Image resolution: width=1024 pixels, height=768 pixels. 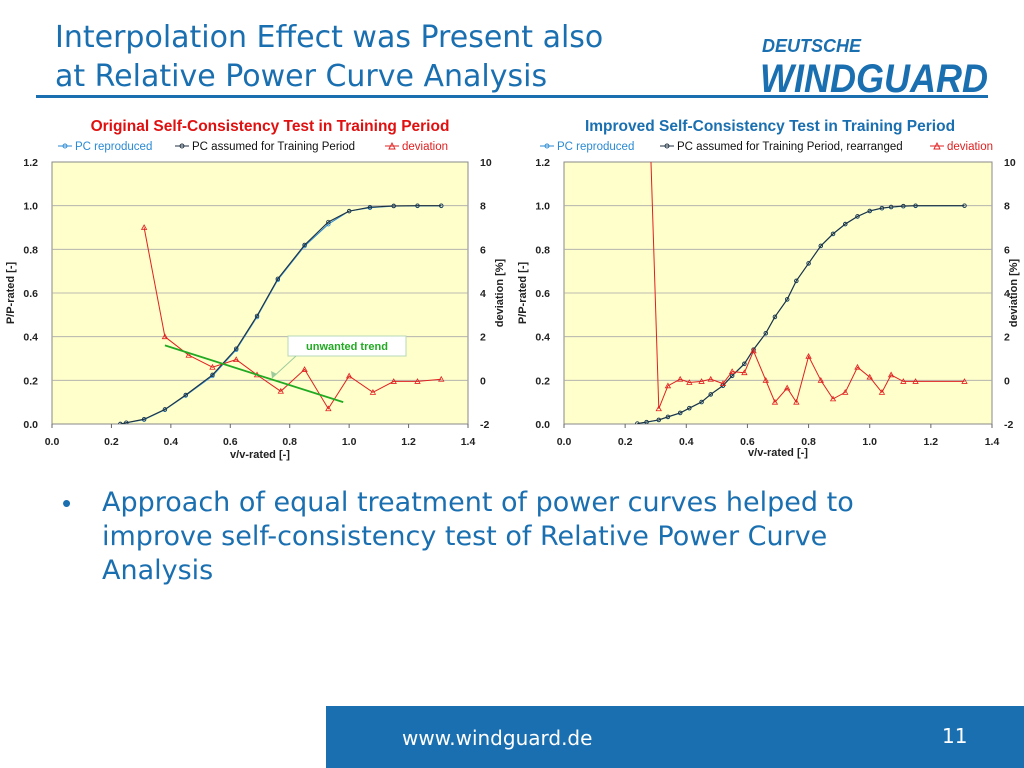 What do you see at coordinates (874, 78) in the screenshot?
I see `logo-line2: WINDGUARD` at bounding box center [874, 78].